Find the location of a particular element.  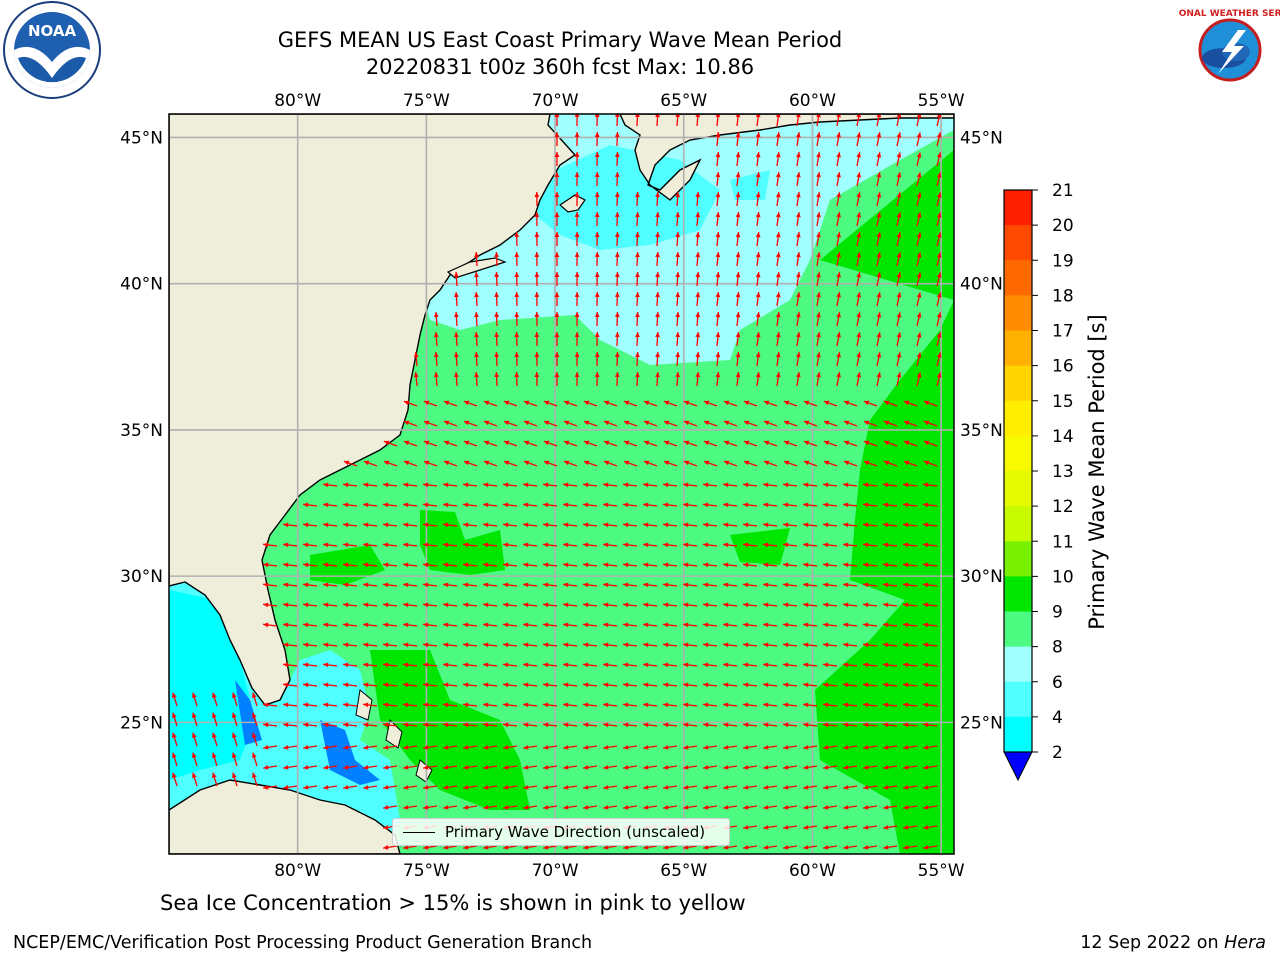

ocean-2-4s-patch is located at coordinates (350, 752).